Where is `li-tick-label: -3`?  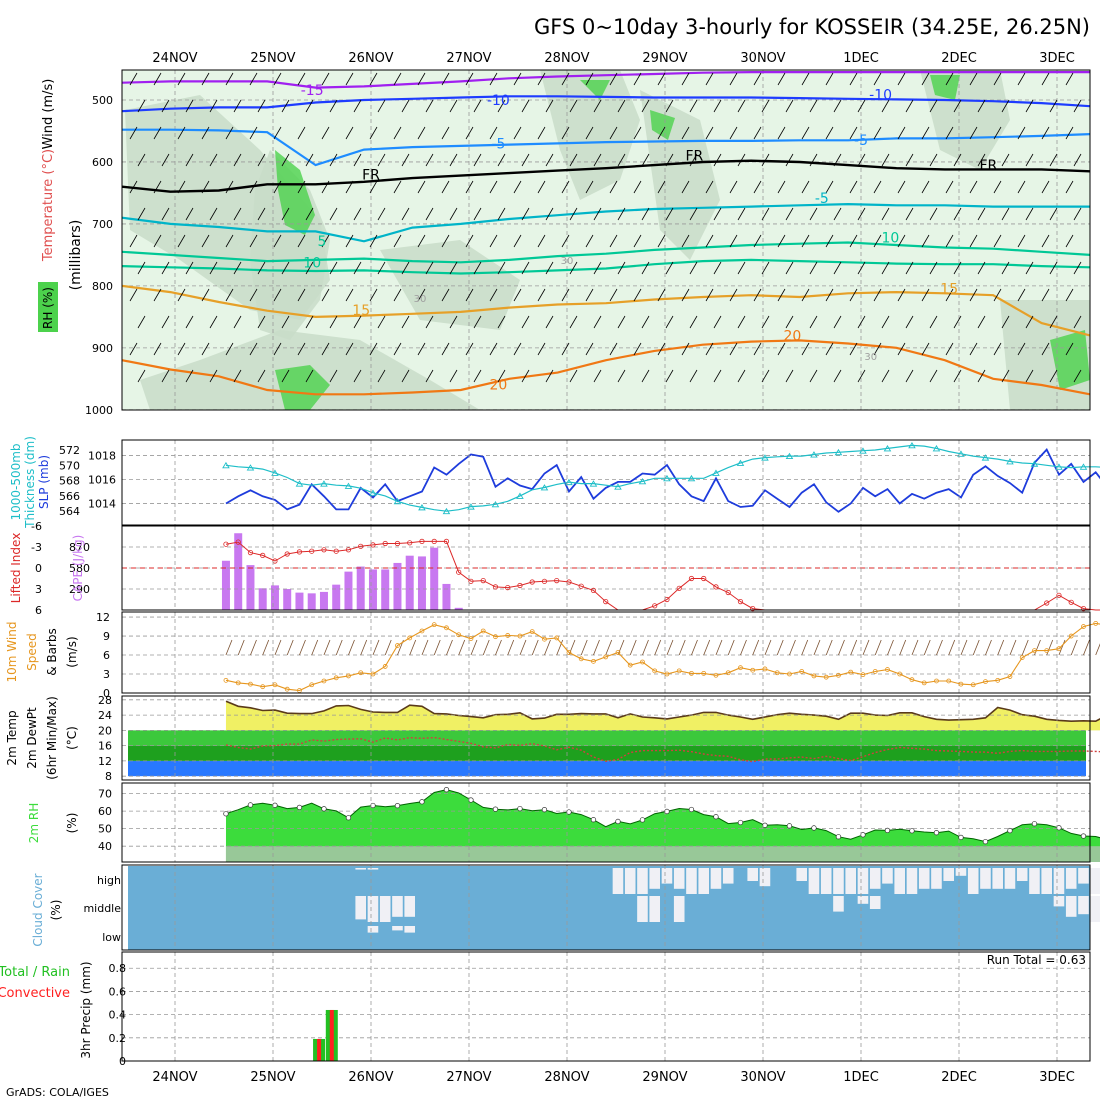 li-tick-label: -3 is located at coordinates (36, 547).